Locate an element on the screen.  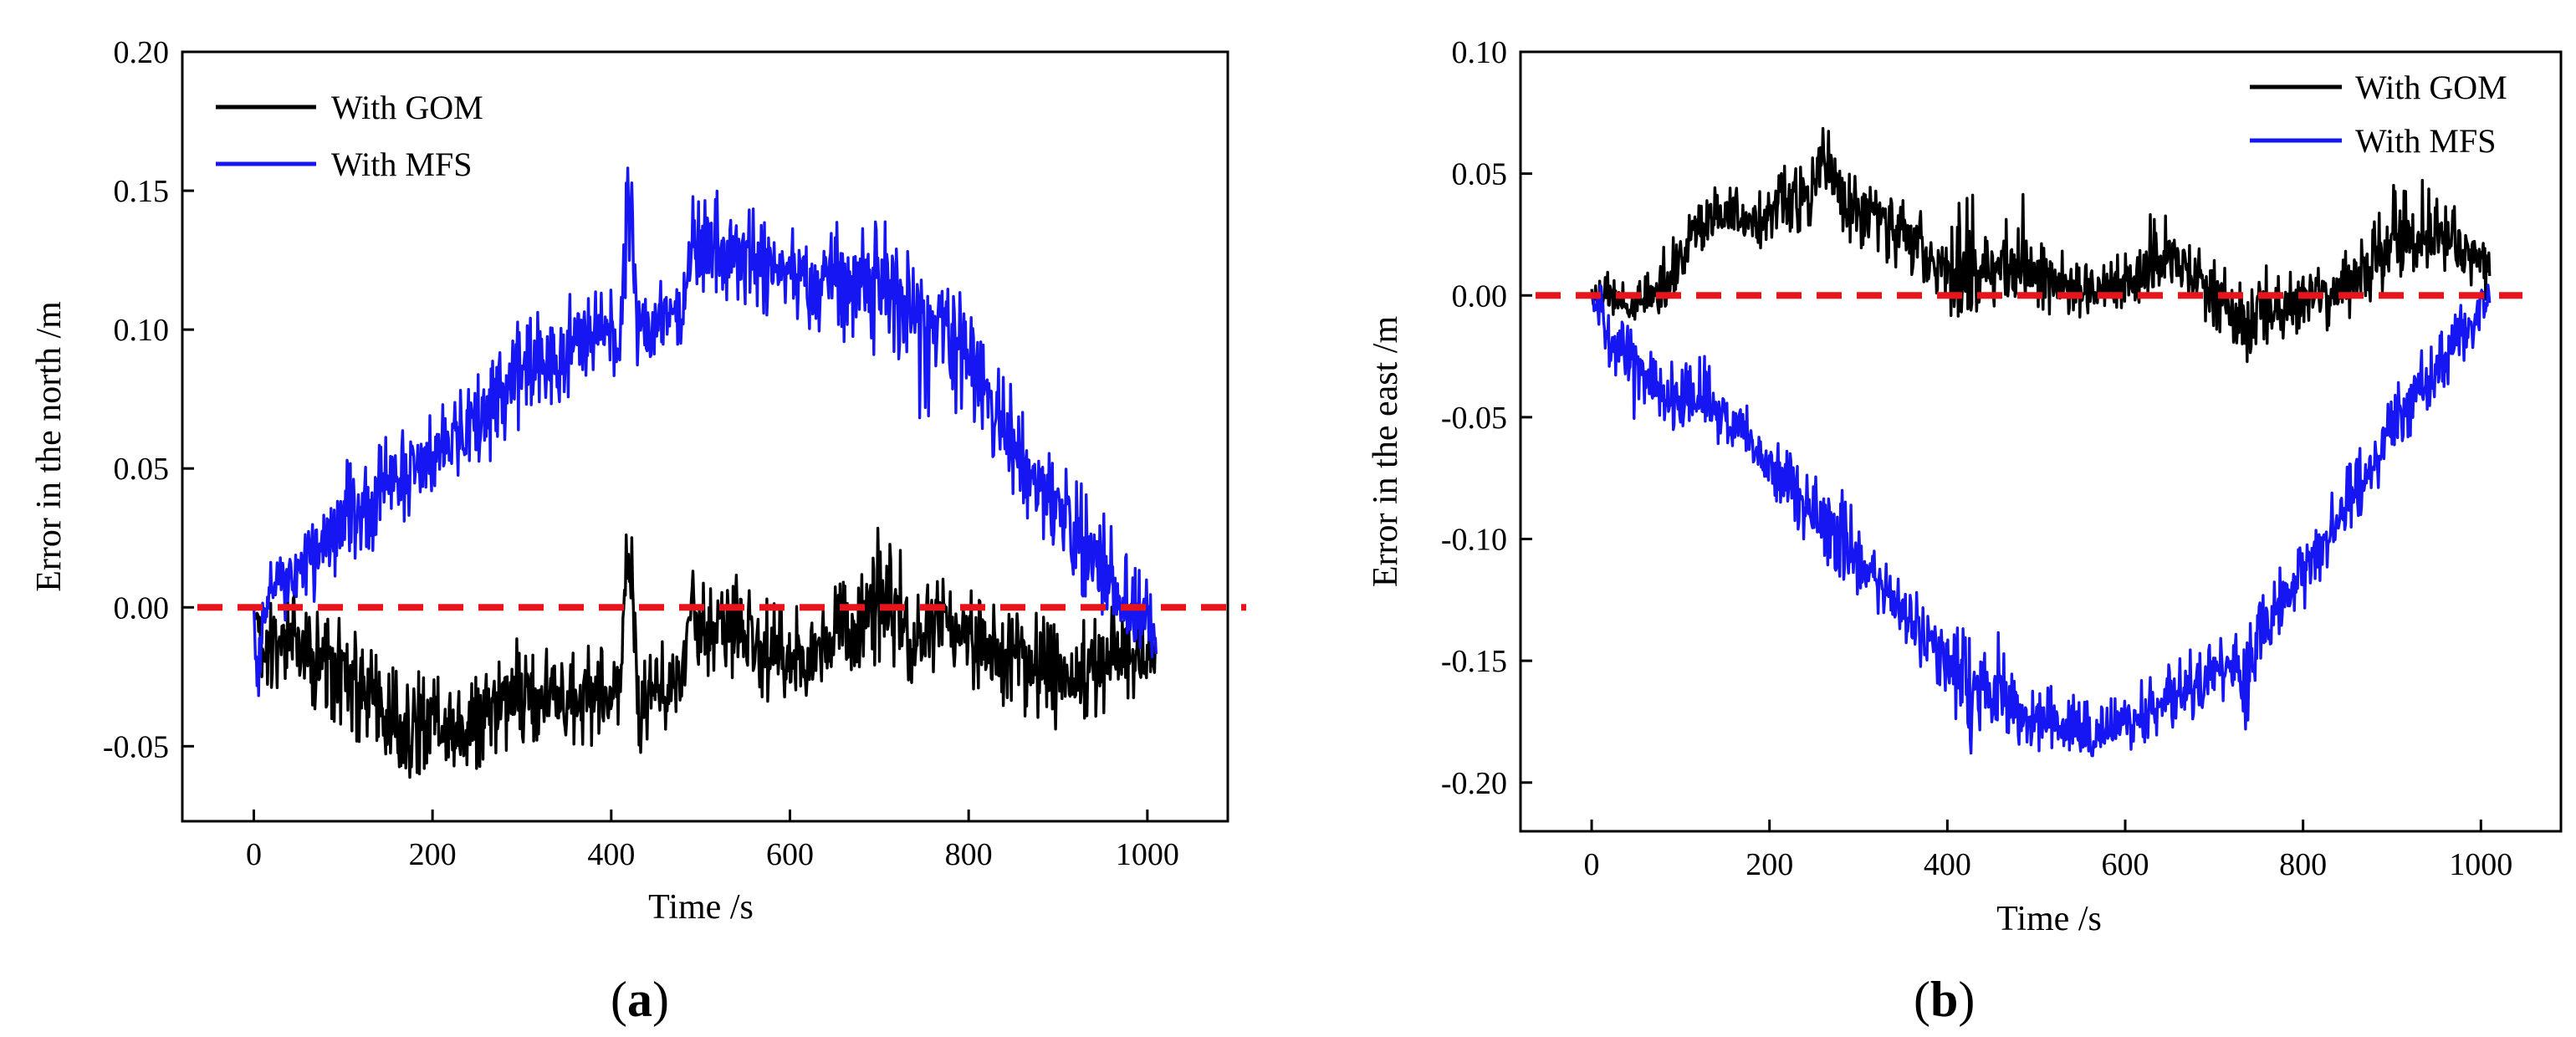
panel-label-letter: a is located at coordinates (639, 999).